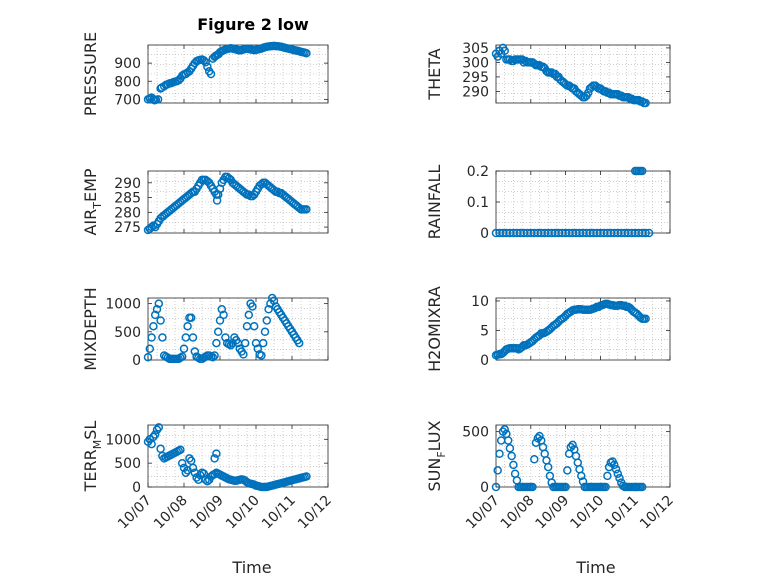  I want to click on subplot-5: 0 500 1000 MIXDEPTH, so click(205, 329).